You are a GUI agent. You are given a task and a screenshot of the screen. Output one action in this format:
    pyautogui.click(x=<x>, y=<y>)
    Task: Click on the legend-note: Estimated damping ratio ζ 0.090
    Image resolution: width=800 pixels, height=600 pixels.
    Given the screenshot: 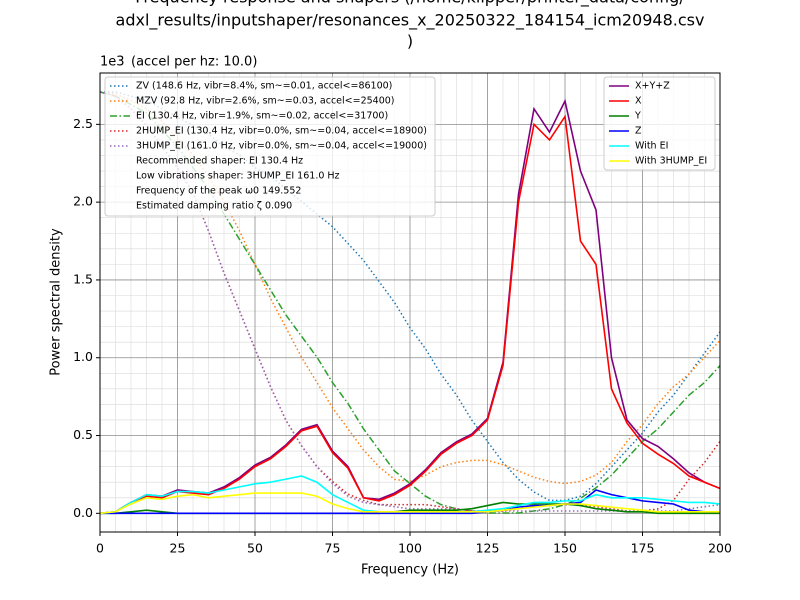 What is the action you would take?
    pyautogui.click(x=214, y=206)
    